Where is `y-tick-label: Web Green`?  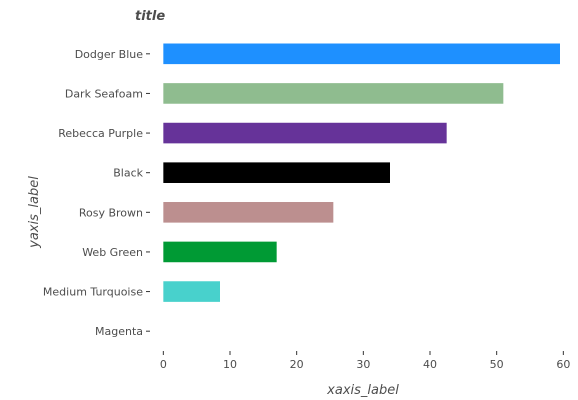
y-tick-label: Web Green is located at coordinates (112, 252).